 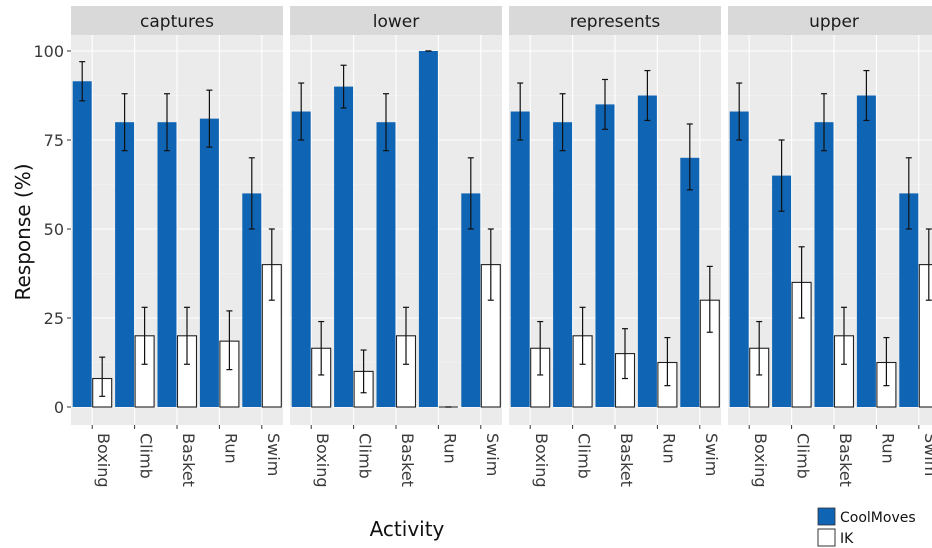 I want to click on y-tick-label: 75, so click(x=54, y=140).